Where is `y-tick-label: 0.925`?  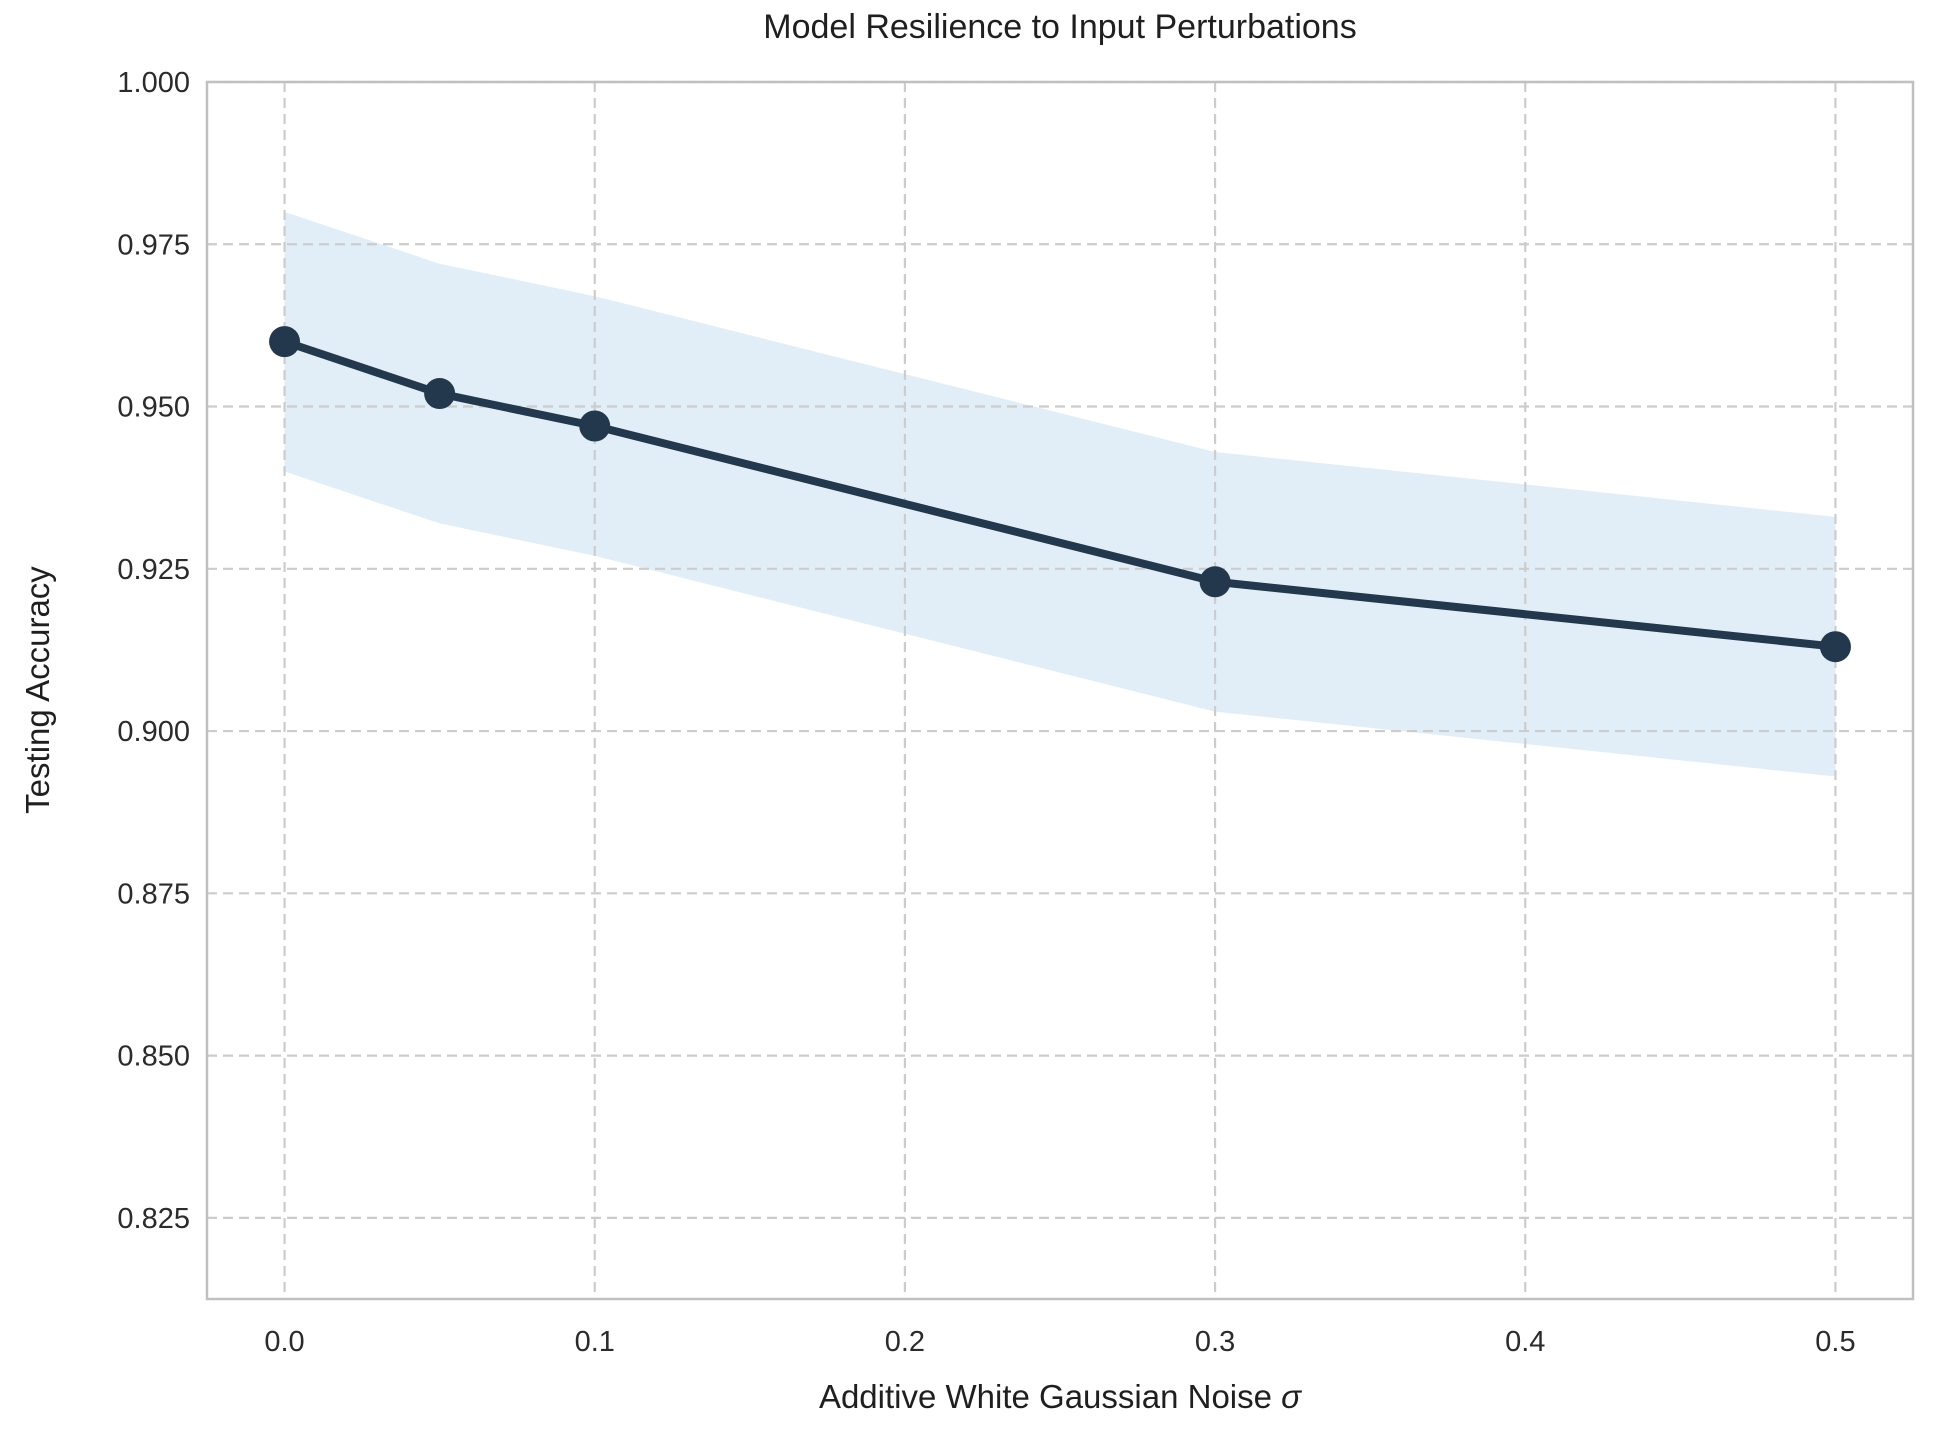 y-tick-label: 0.925 is located at coordinates (153, 570).